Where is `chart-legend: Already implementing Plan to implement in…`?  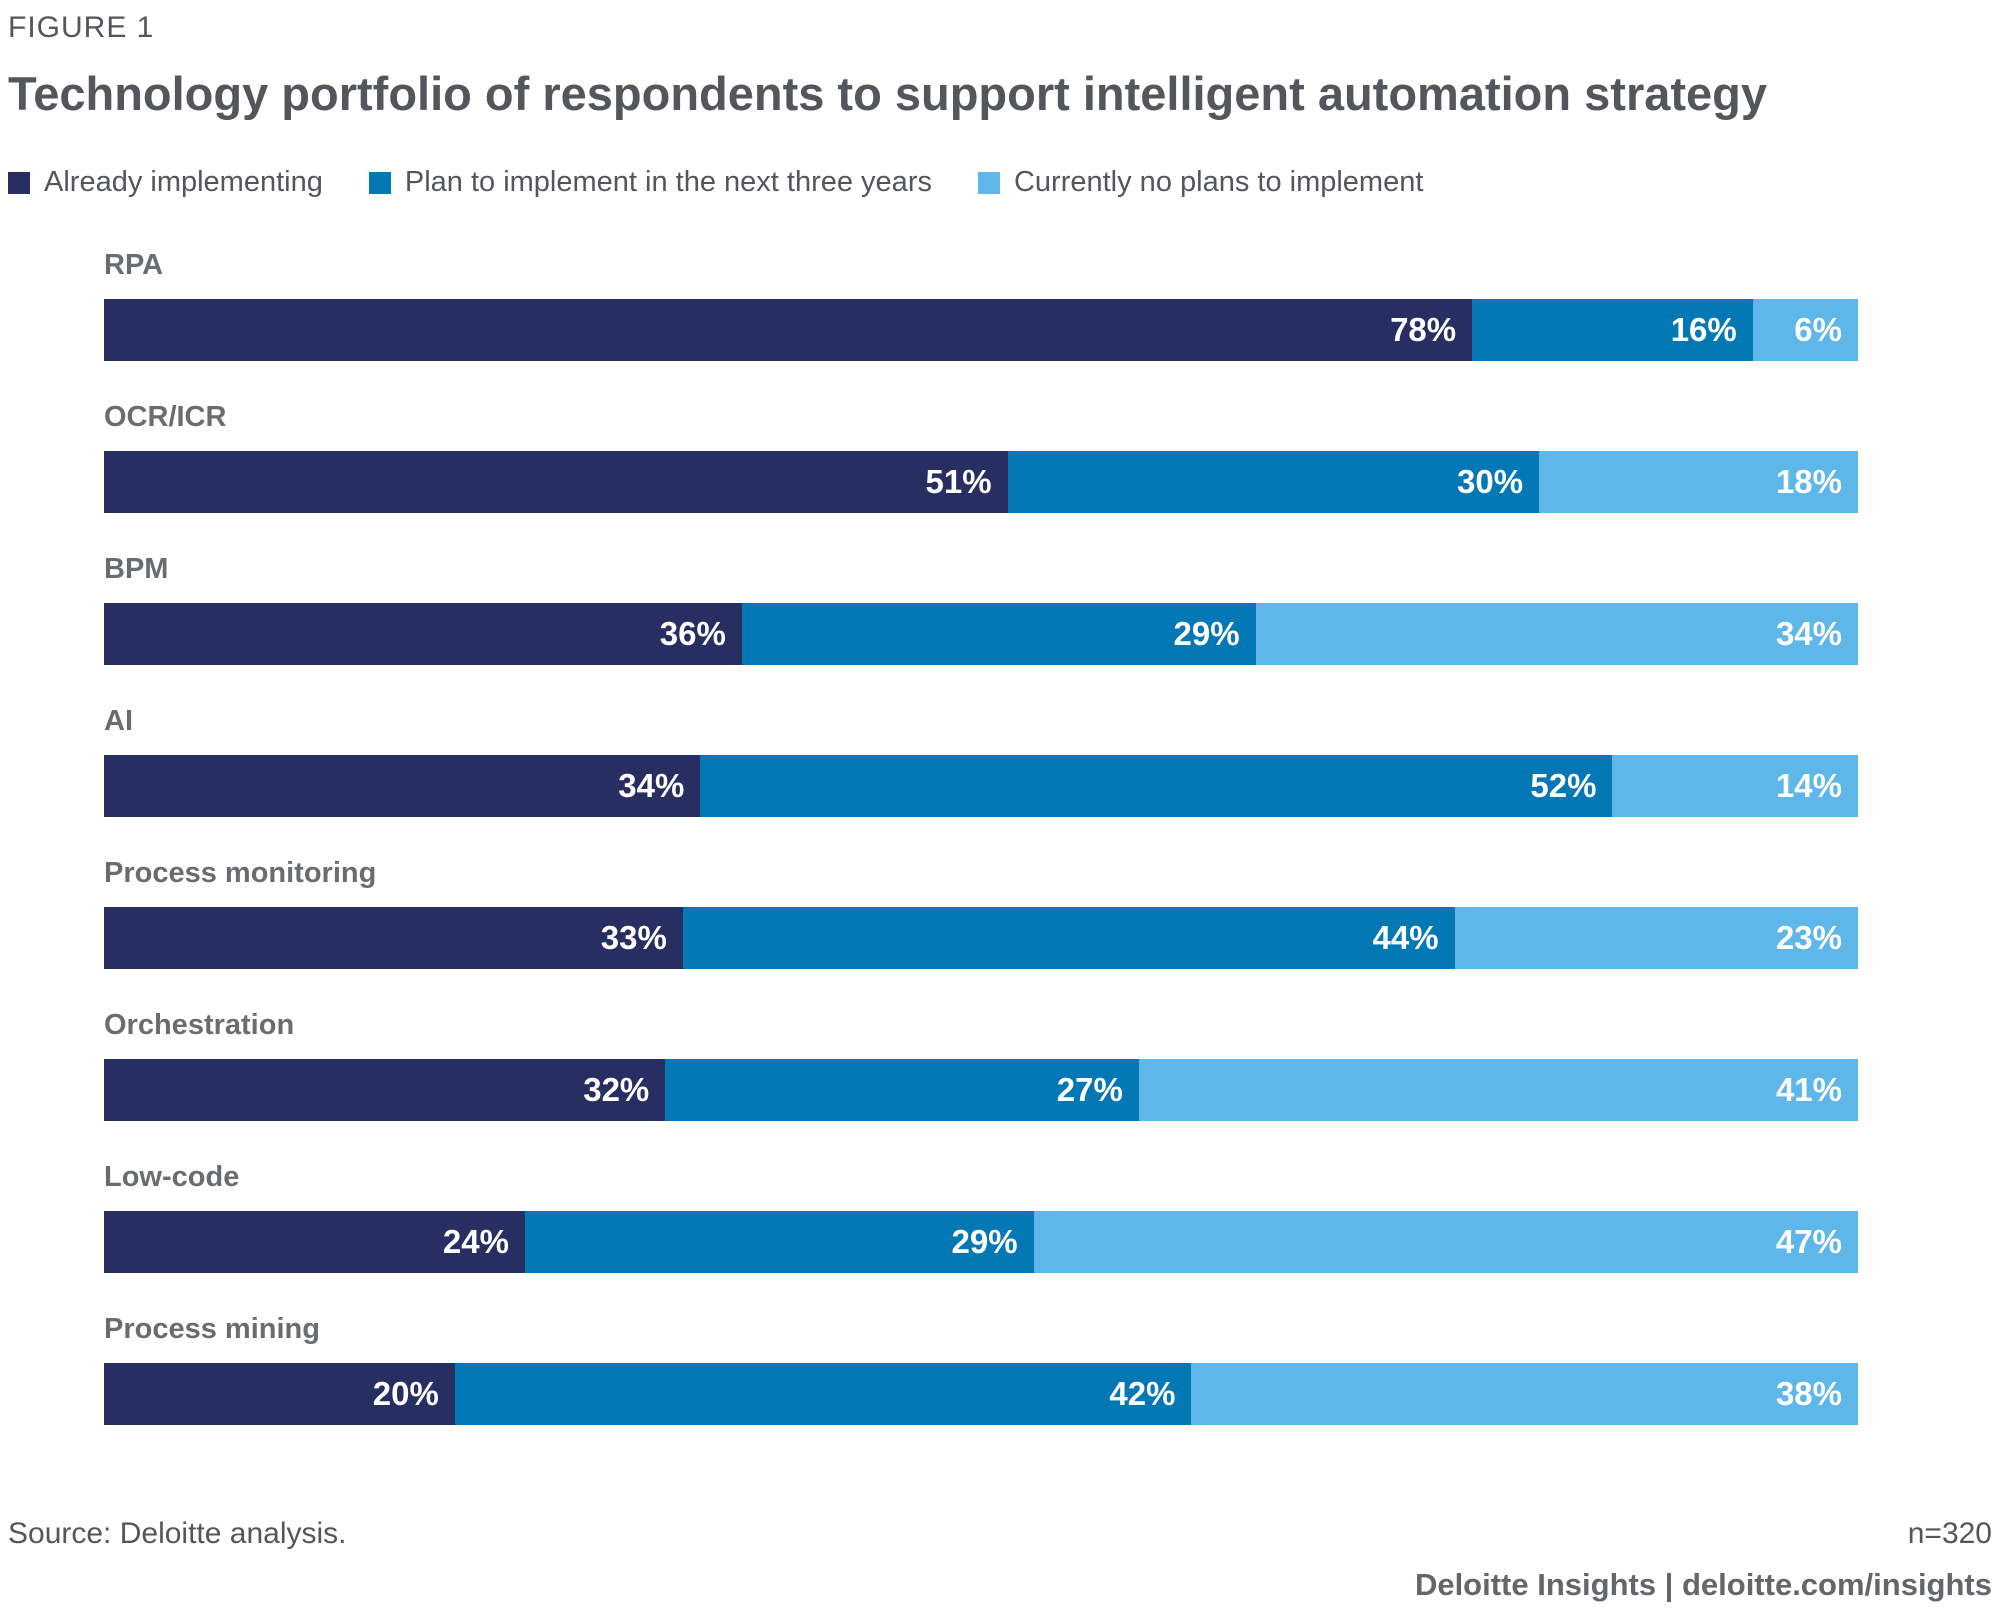
chart-legend: Already implementing Plan to implement in… is located at coordinates (1000, 182).